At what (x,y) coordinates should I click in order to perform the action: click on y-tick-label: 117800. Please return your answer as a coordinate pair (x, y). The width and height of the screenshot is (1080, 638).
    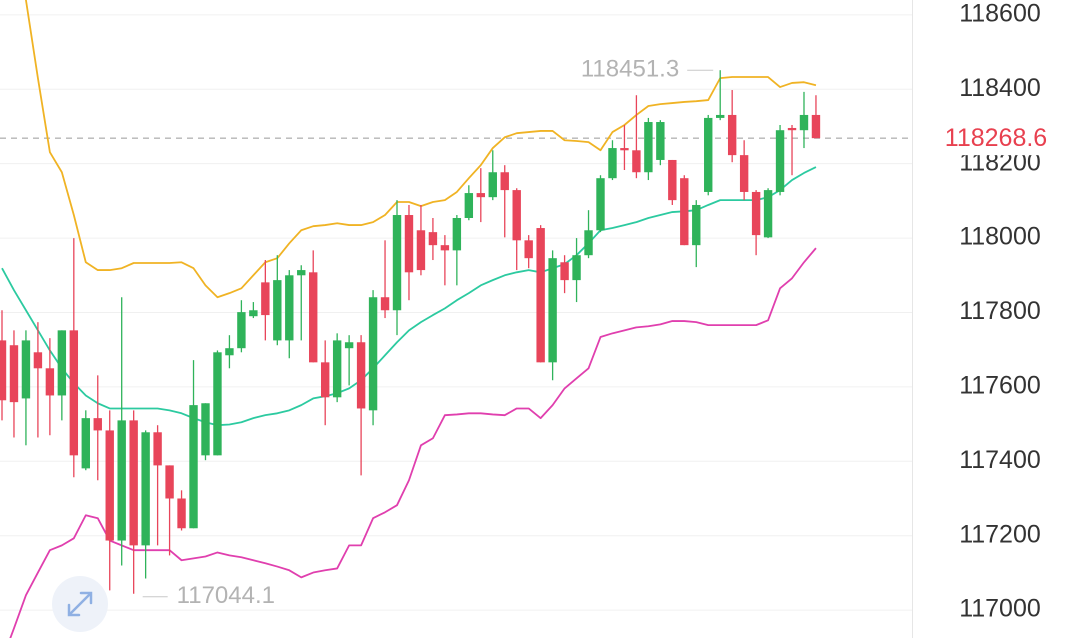
    Looking at the image, I should click on (1000, 311).